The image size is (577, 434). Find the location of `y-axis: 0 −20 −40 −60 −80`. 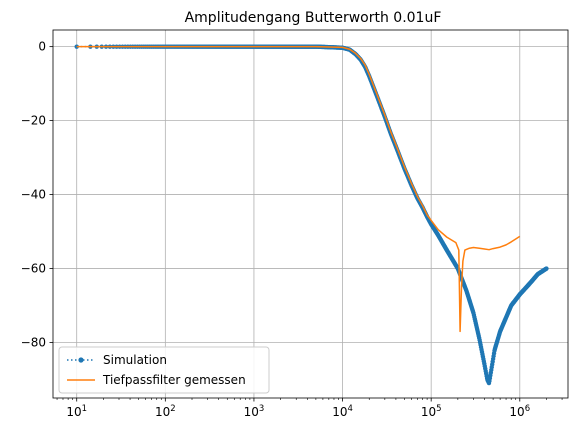

y-axis: 0 −20 −40 −60 −80 is located at coordinates (37, 195).